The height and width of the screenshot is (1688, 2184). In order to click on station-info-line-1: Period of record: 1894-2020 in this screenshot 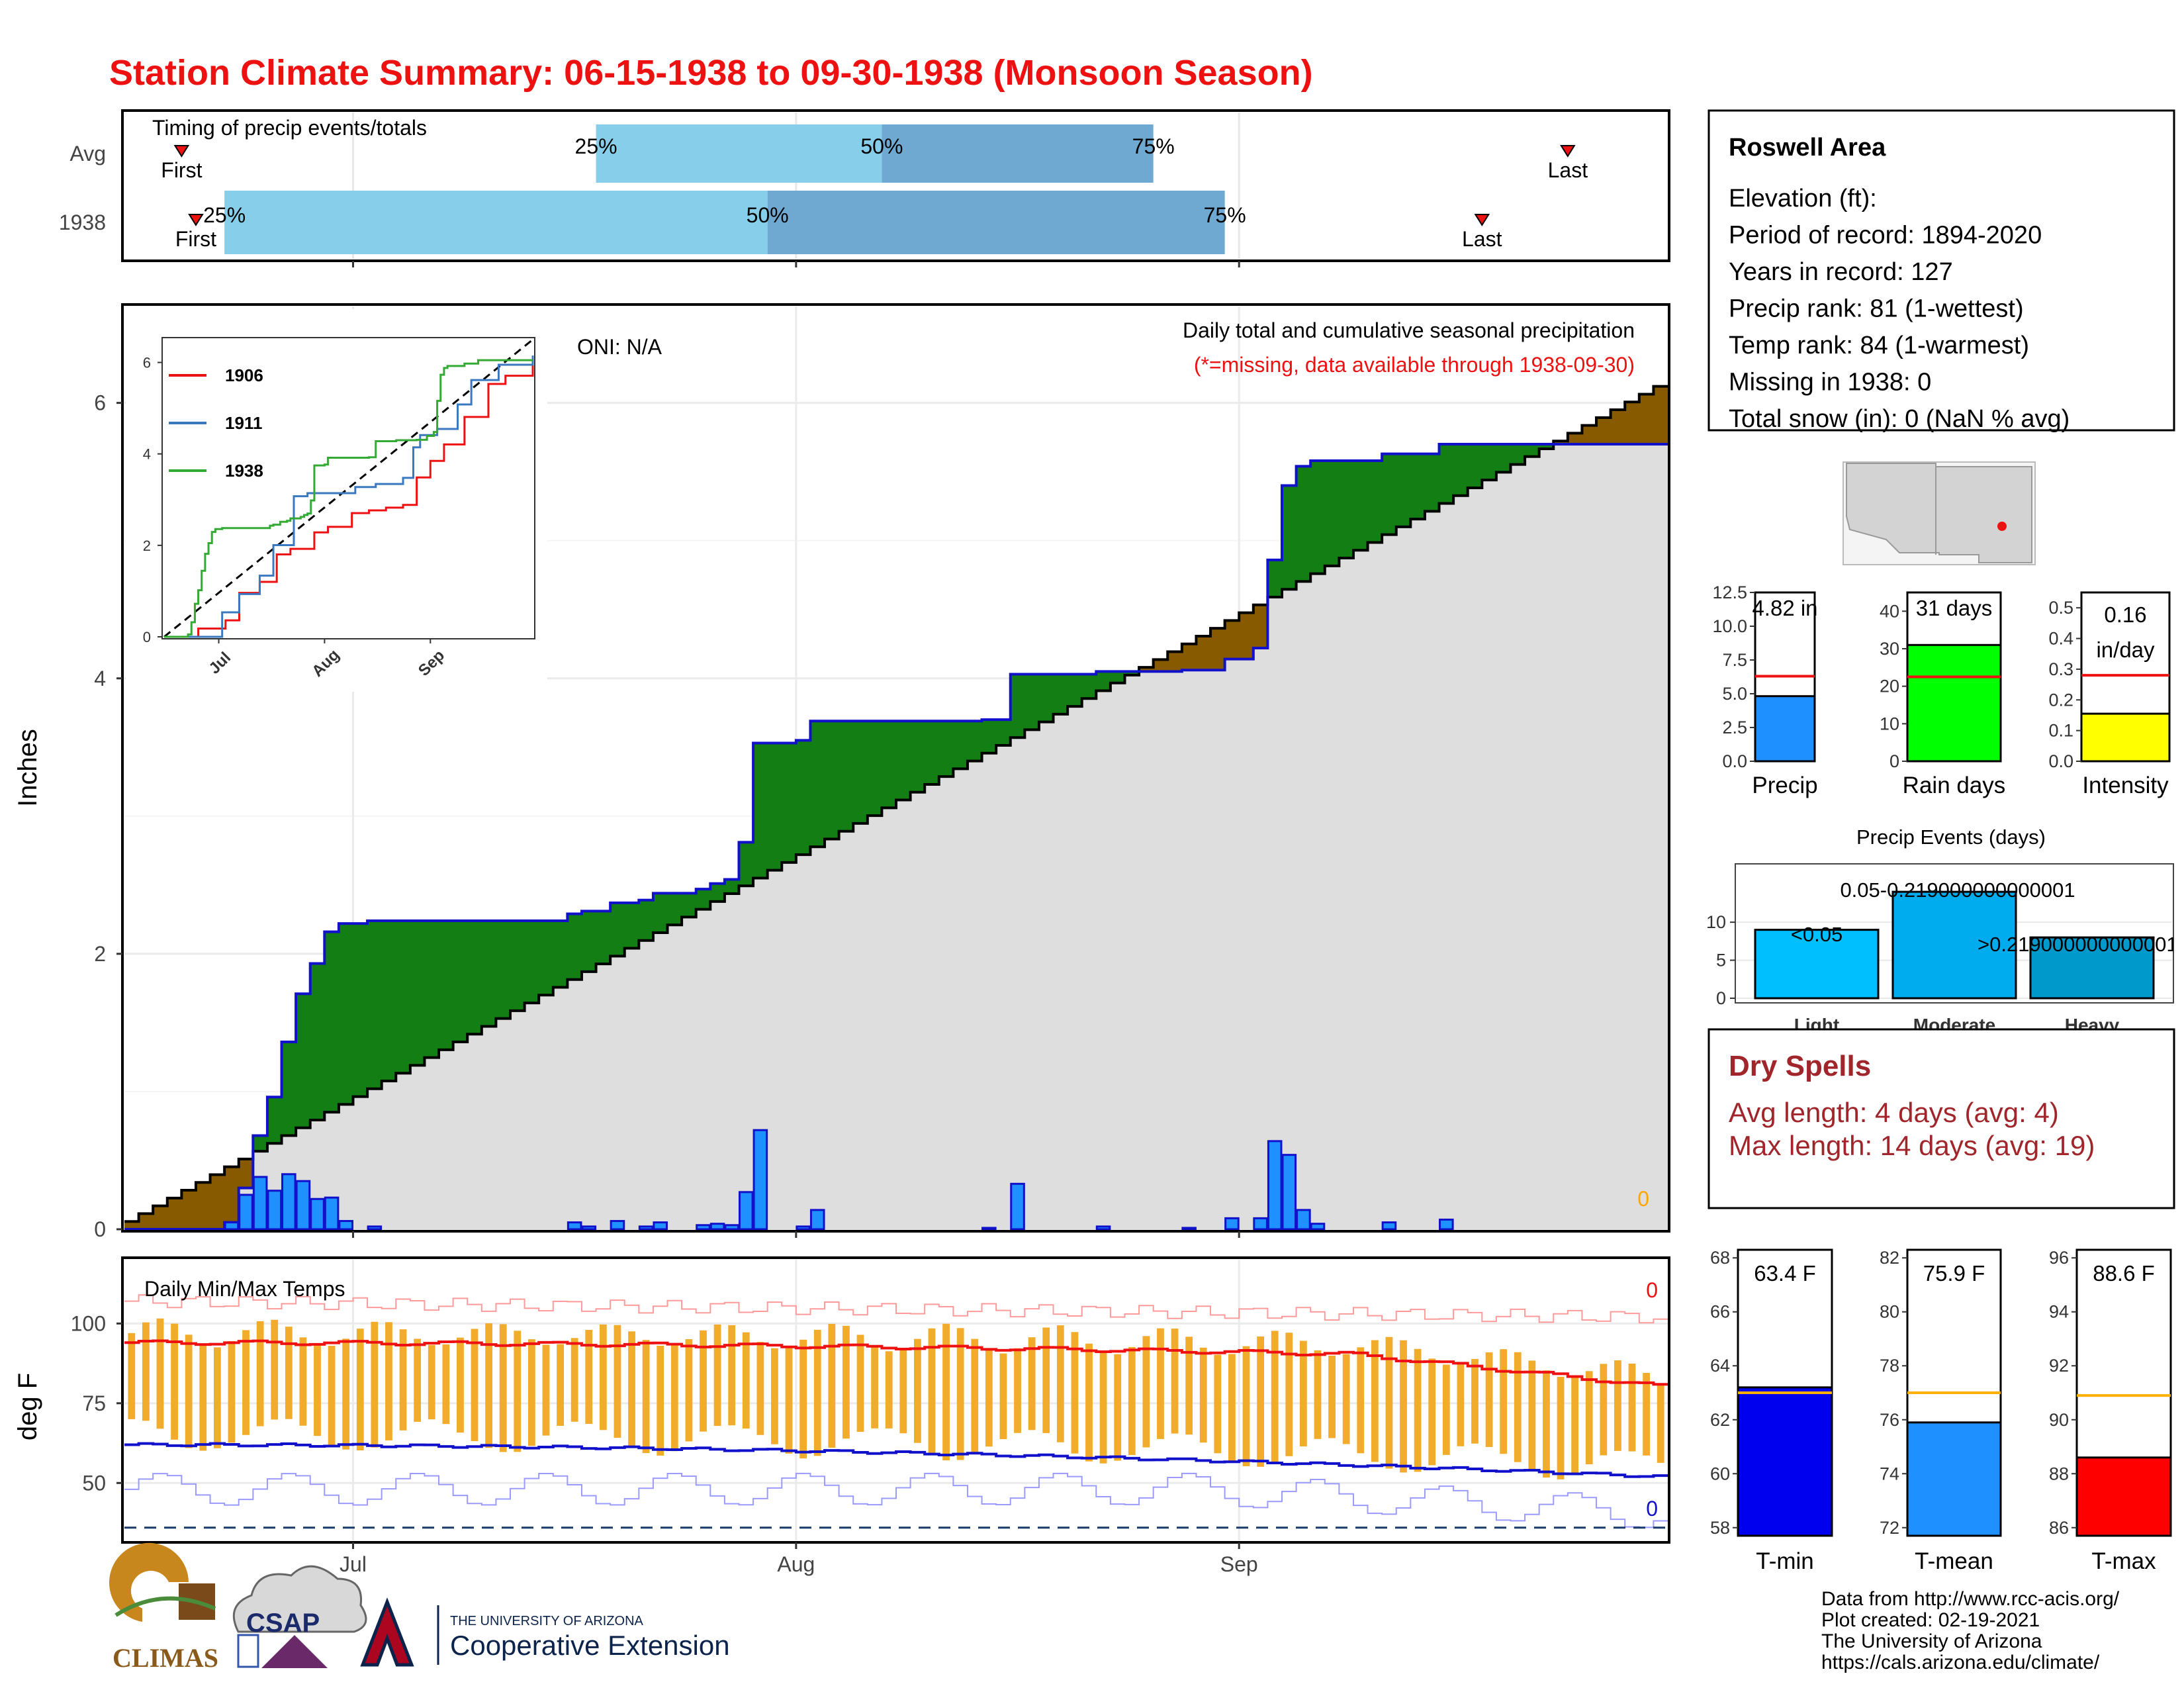, I will do `click(1885, 236)`.